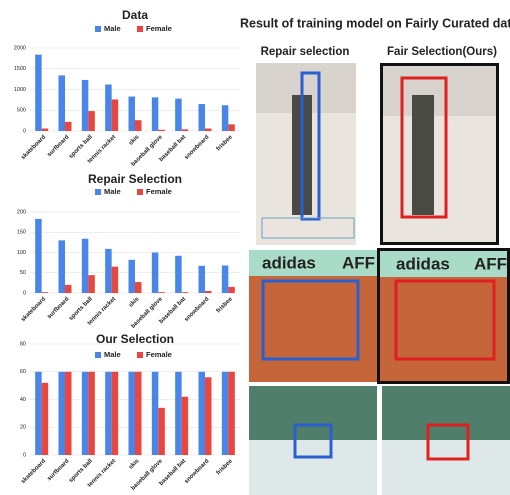  Describe the element at coordinates (313, 467) in the screenshot. I see `wave` at that location.